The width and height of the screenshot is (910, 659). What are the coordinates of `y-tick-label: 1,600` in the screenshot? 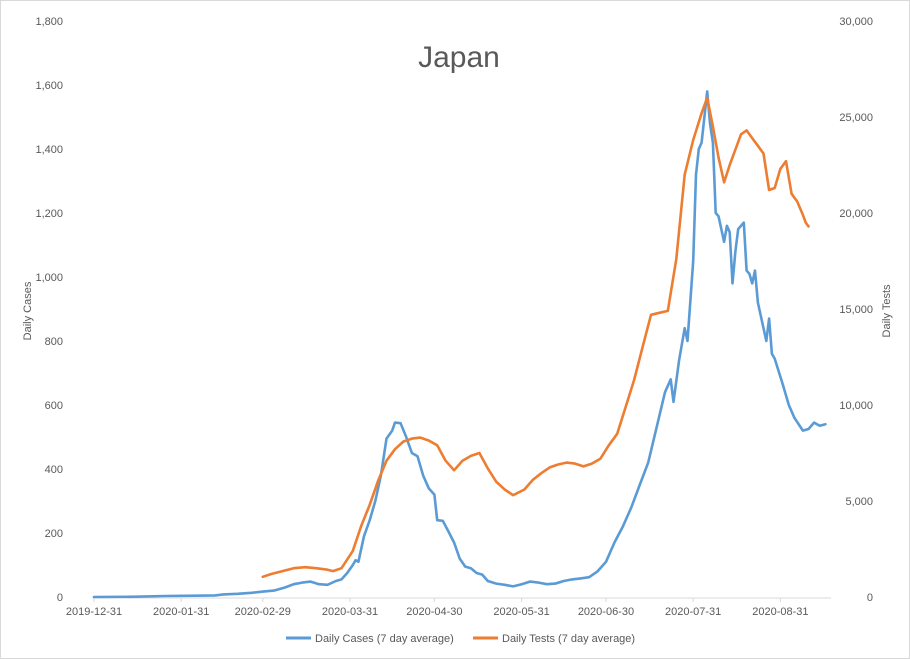 It's located at (49, 86).